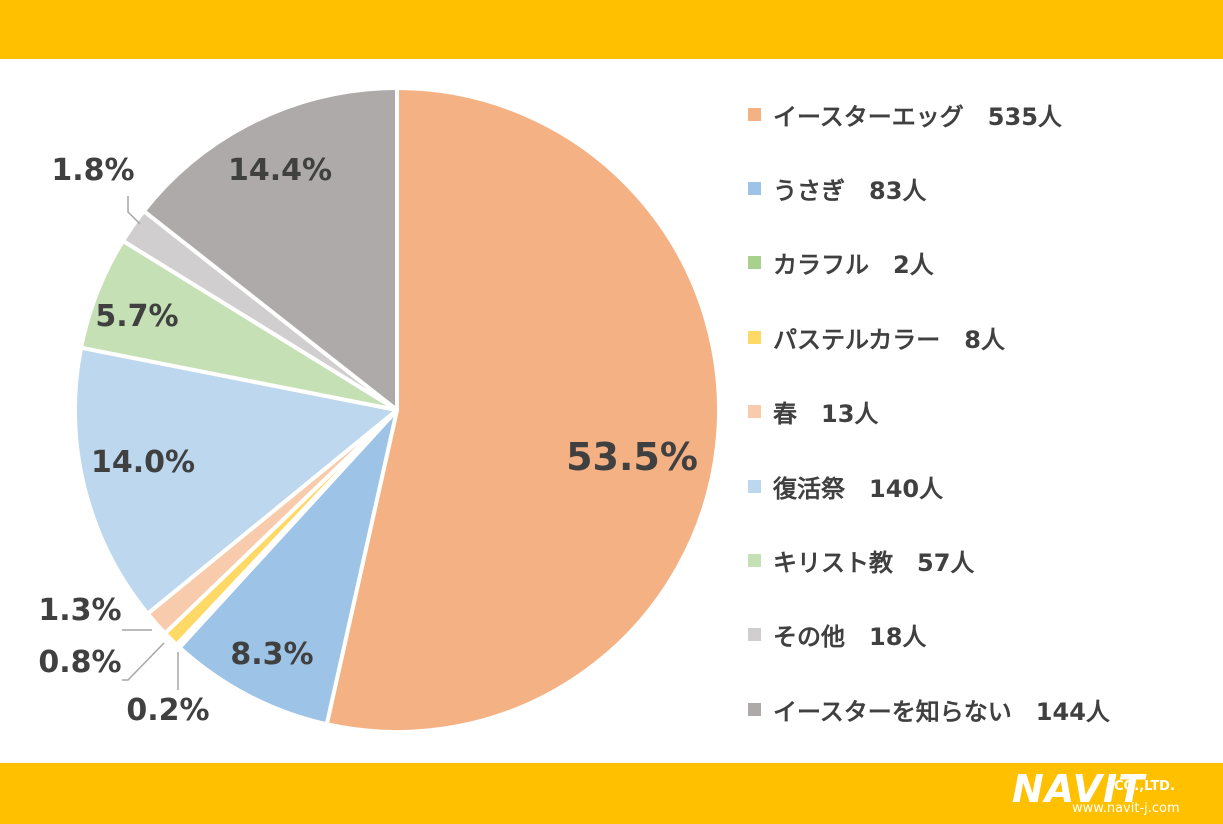 The image size is (1223, 824). Describe the element at coordinates (1144, 786) in the screenshot. I see `logo-suffix: CO.,LTD.` at that location.